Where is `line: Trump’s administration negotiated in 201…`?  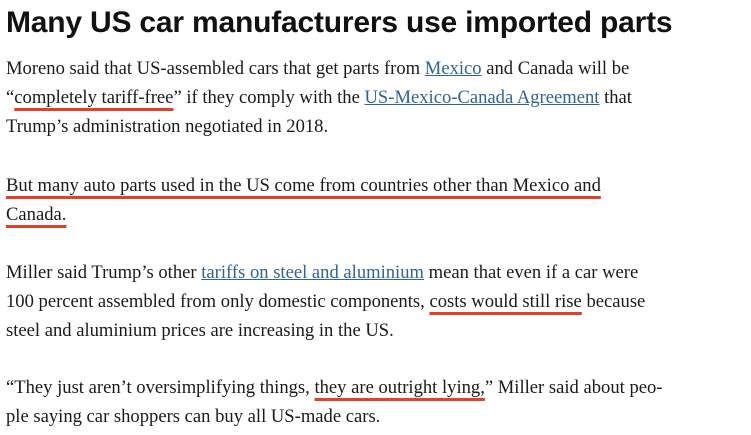
line: Trump’s administration negotiated in 201… is located at coordinates (319, 126).